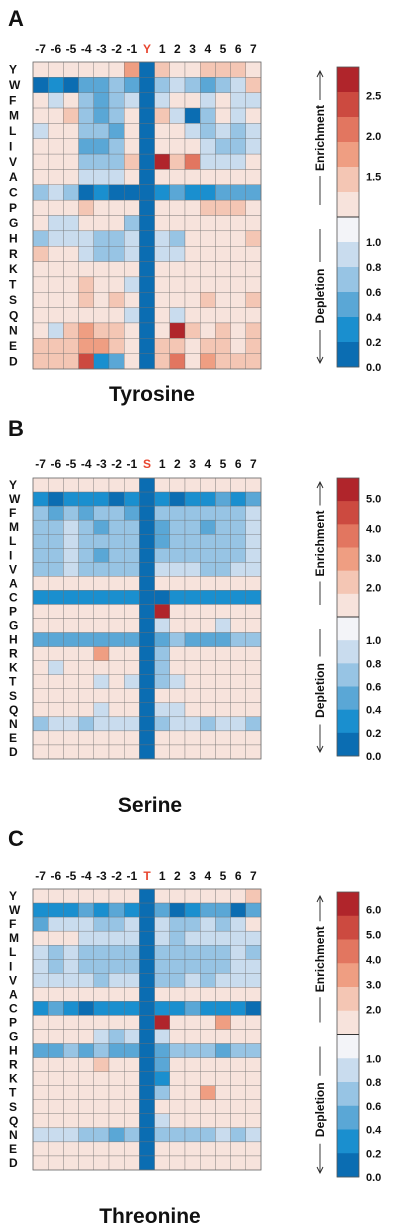 The width and height of the screenshot is (400, 1230). What do you see at coordinates (373, 1154) in the screenshot?
I see `colorbar-tick-label: 0.2` at bounding box center [373, 1154].